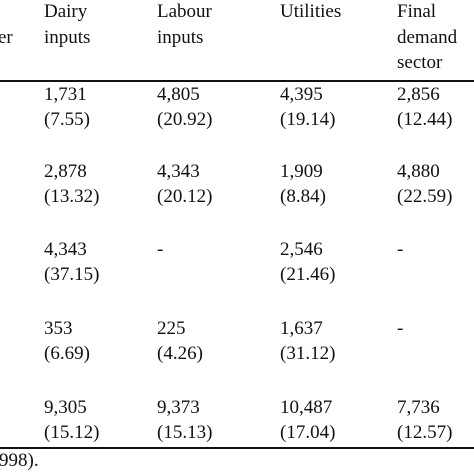 Image resolution: width=474 pixels, height=474 pixels. I want to click on cell-value: 2,546, so click(301, 249).